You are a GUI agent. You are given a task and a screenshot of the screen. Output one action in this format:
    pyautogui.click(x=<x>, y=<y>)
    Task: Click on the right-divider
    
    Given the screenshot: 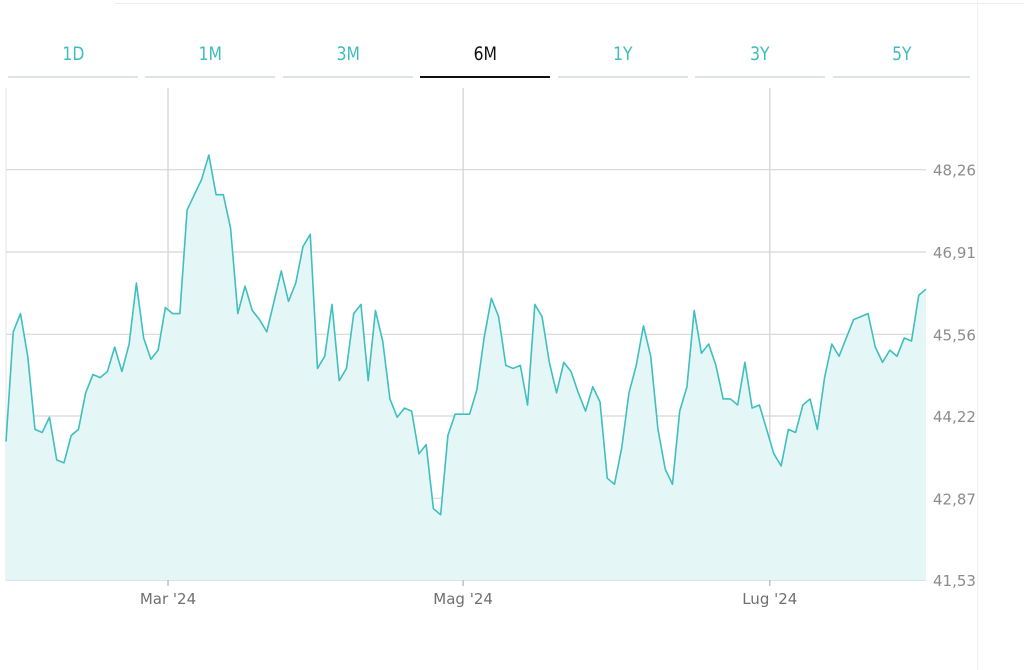 What is the action you would take?
    pyautogui.click(x=977, y=335)
    